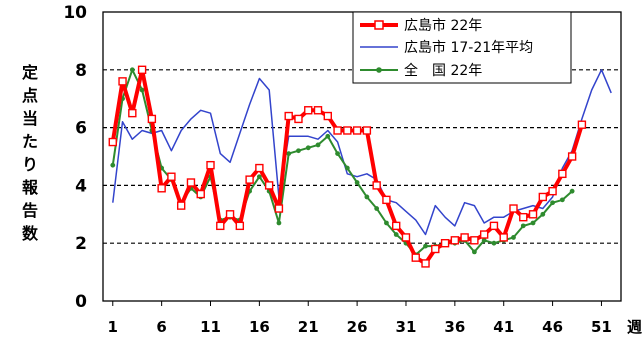  I want to click on y-axis-label-char: 報, so click(30, 187).